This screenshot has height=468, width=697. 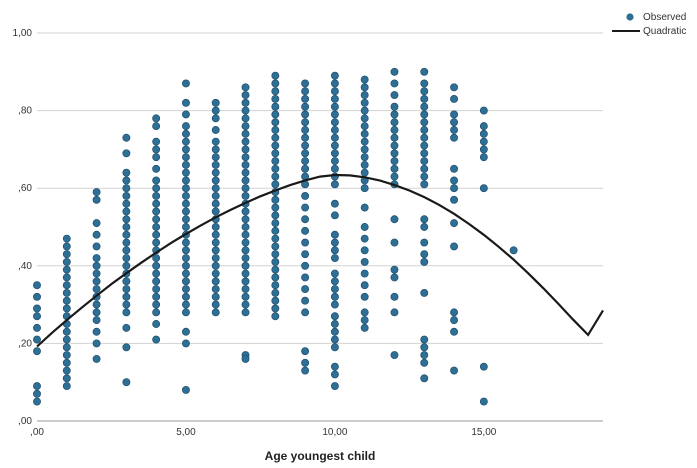 I want to click on legend: Observed Quadratic, so click(x=649, y=24).